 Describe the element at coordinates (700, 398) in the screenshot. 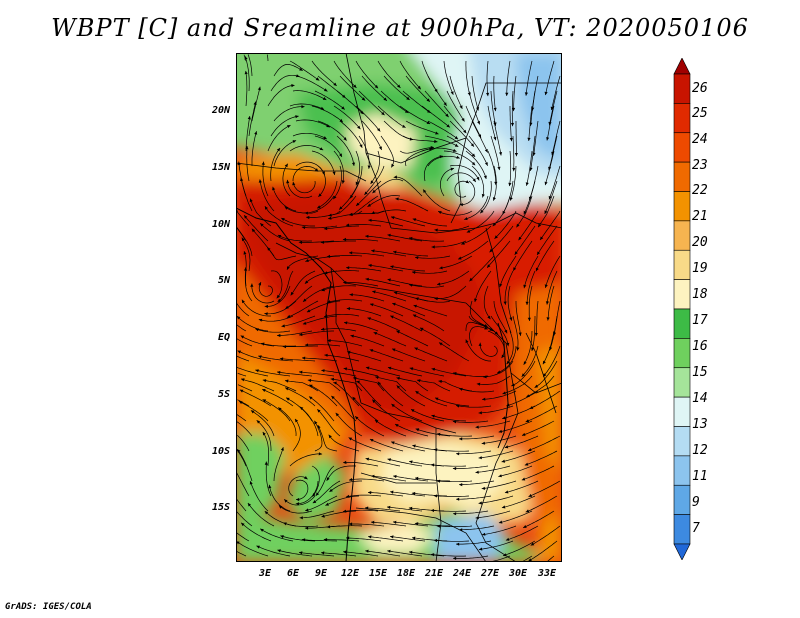

I see `colorbar-label-14: 14` at that location.